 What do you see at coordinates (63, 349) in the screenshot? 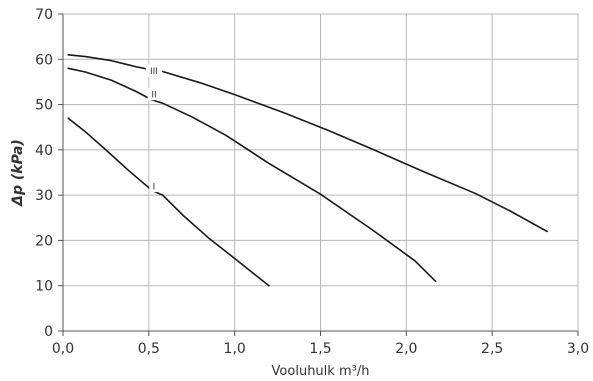
I see `x-tick-label-0: 0,0` at bounding box center [63, 349].